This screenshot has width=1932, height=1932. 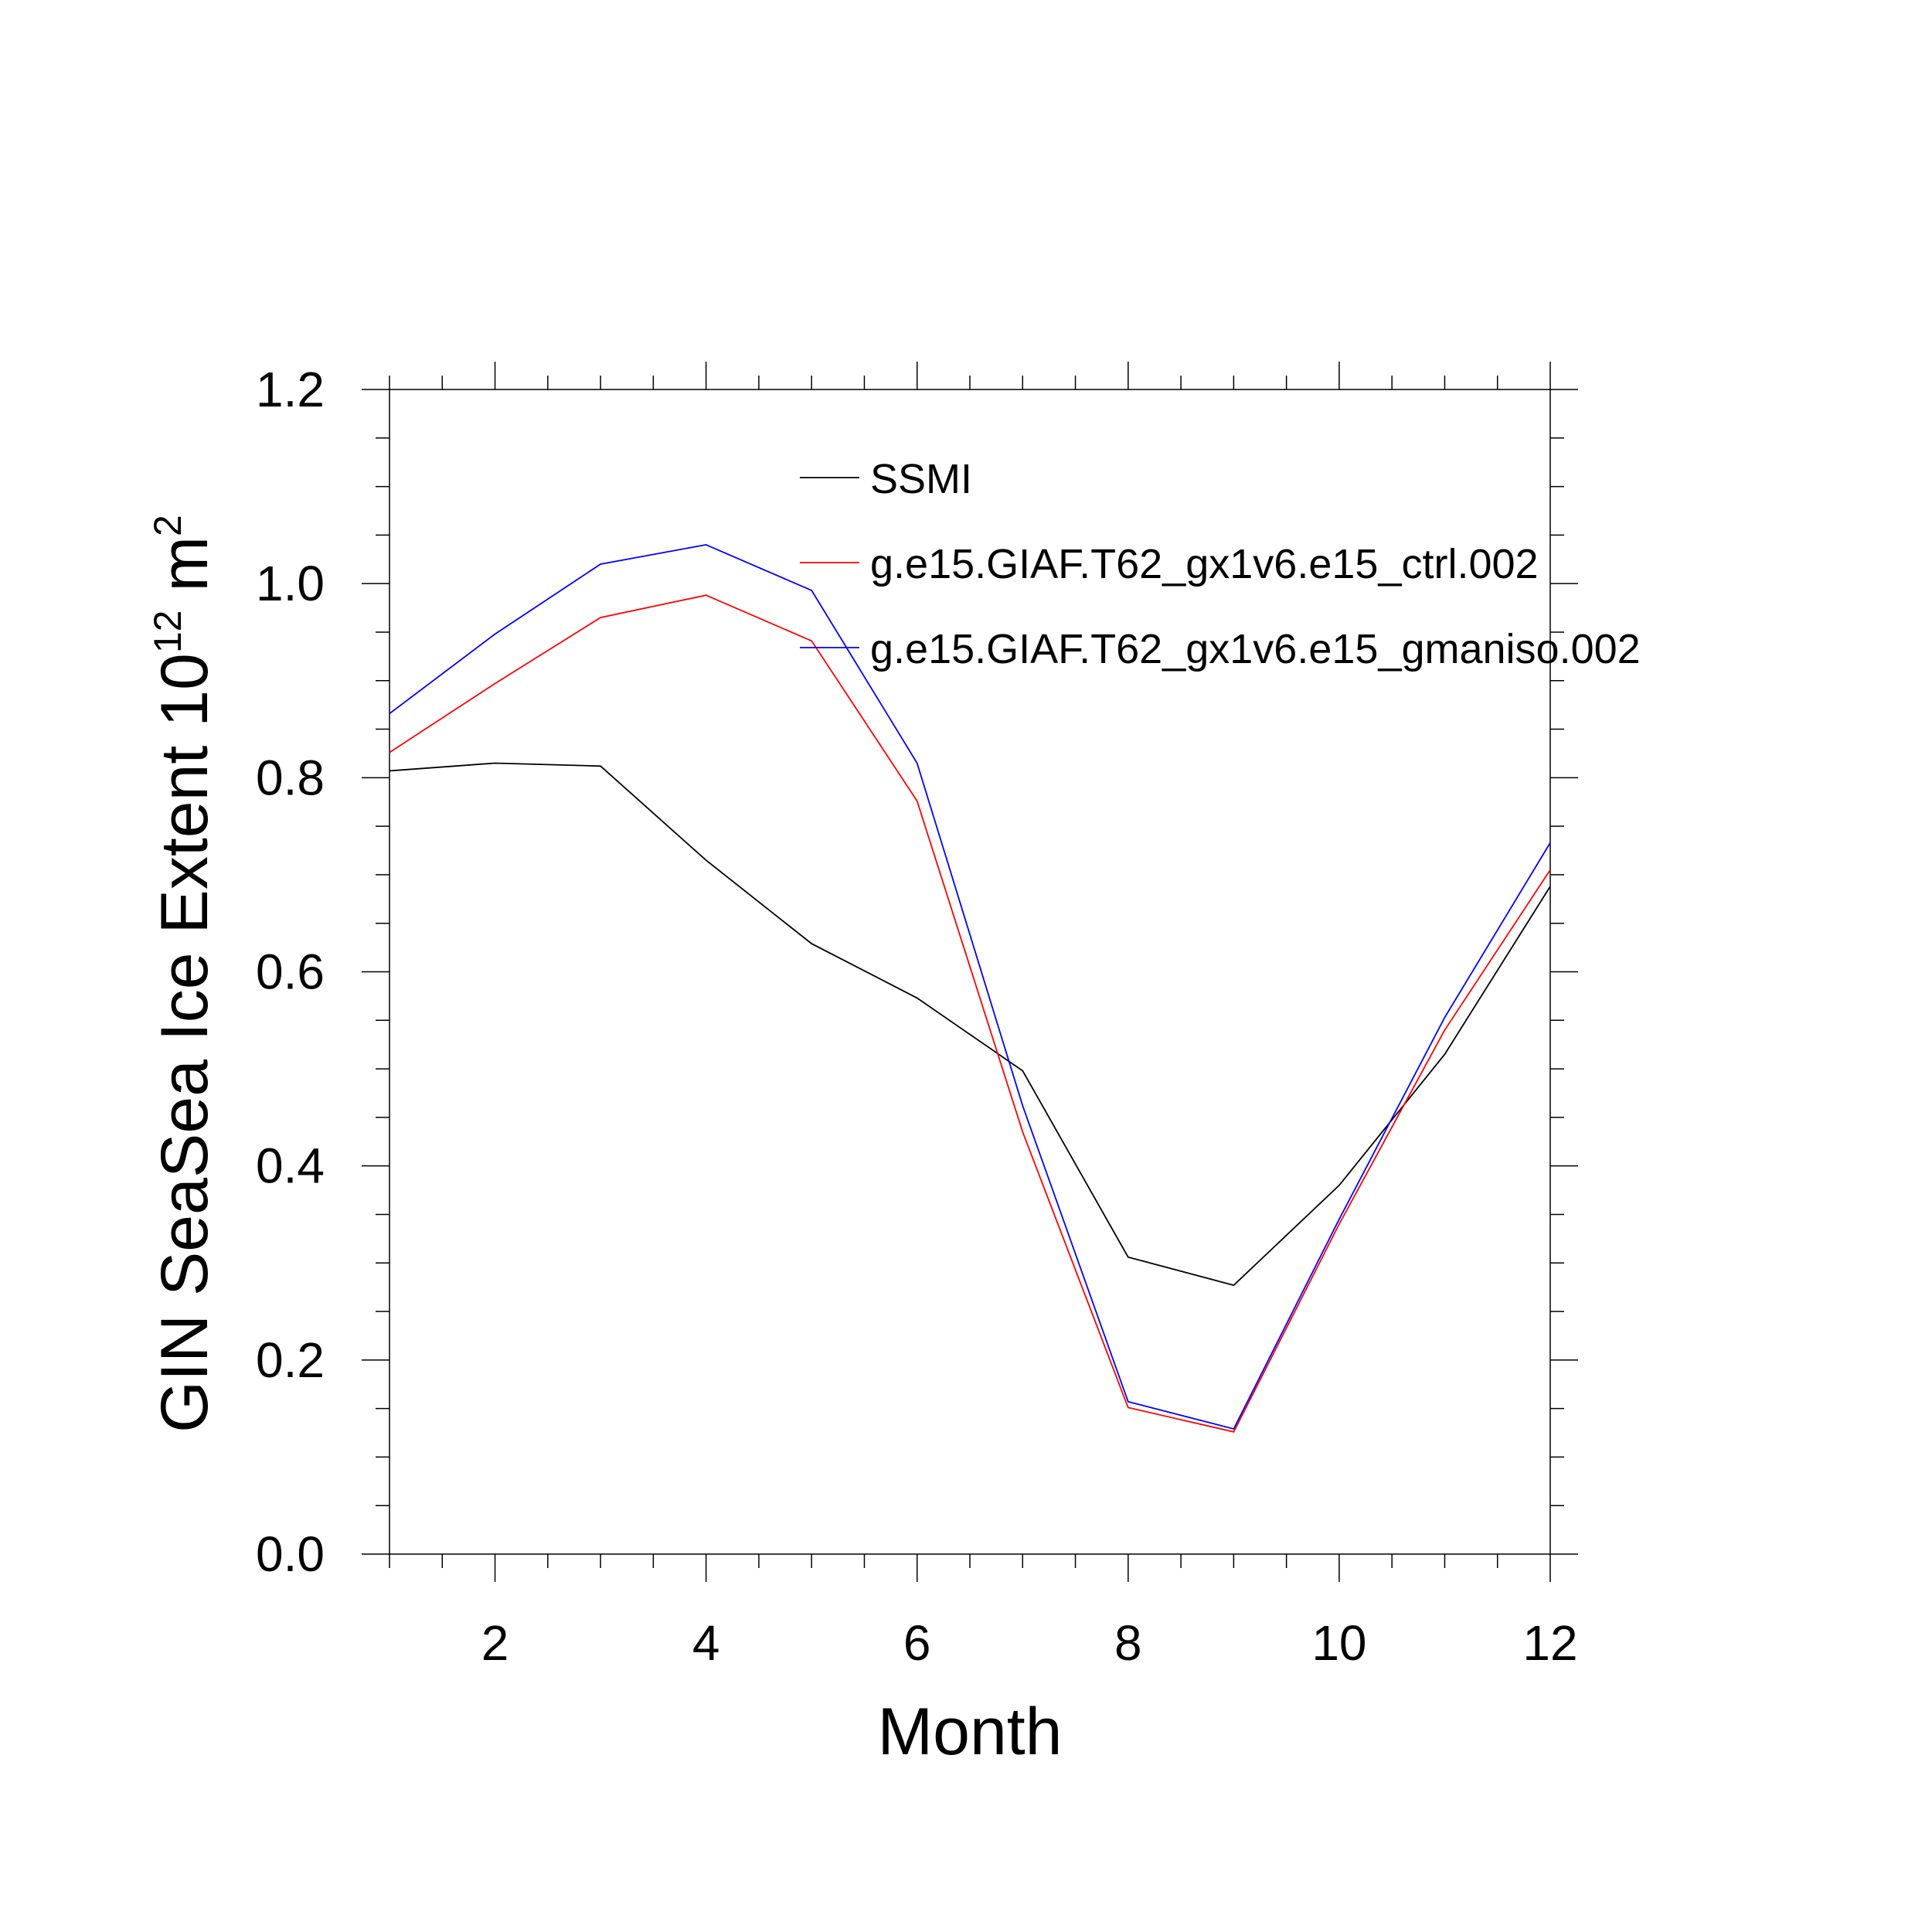 What do you see at coordinates (1205, 564) in the screenshot?
I see `legend-label: g.e15.GIAF.T62_gx1v6.e15_ctrl.002` at bounding box center [1205, 564].